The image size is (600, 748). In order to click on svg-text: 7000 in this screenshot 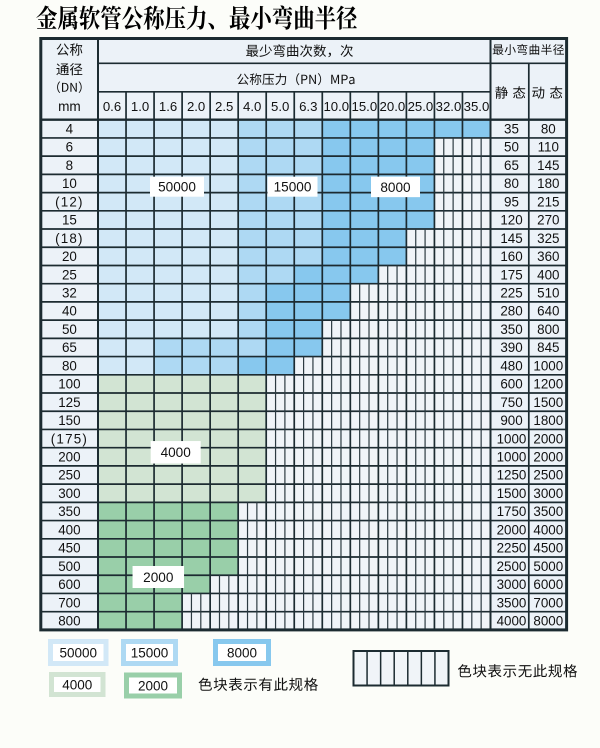, I will do `click(548, 602)`.